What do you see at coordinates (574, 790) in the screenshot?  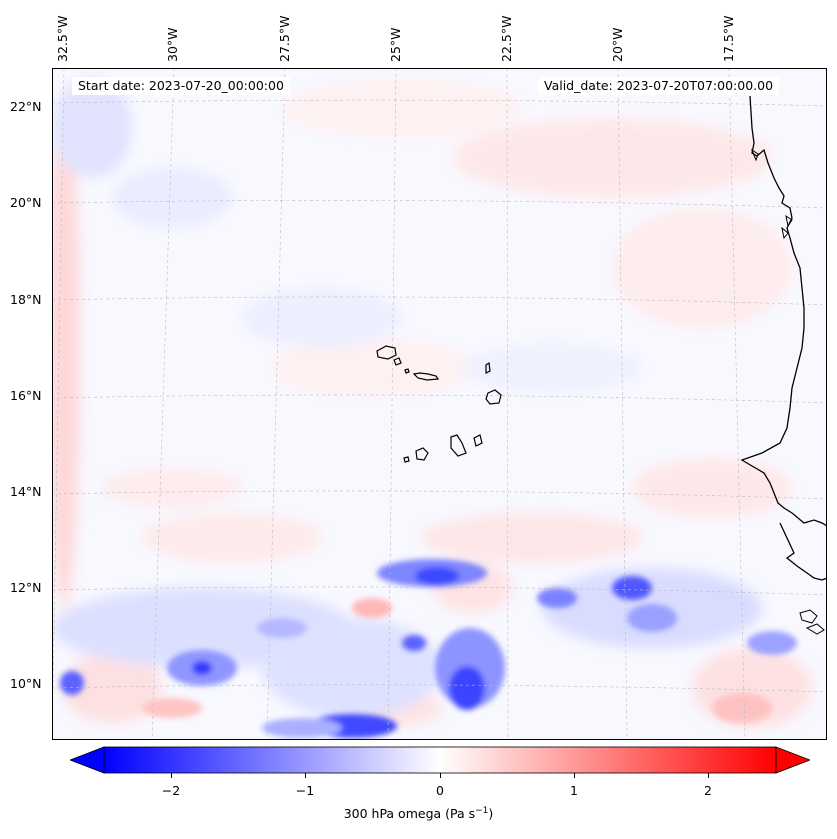 I see `colorbar-tick-1: 1` at bounding box center [574, 790].